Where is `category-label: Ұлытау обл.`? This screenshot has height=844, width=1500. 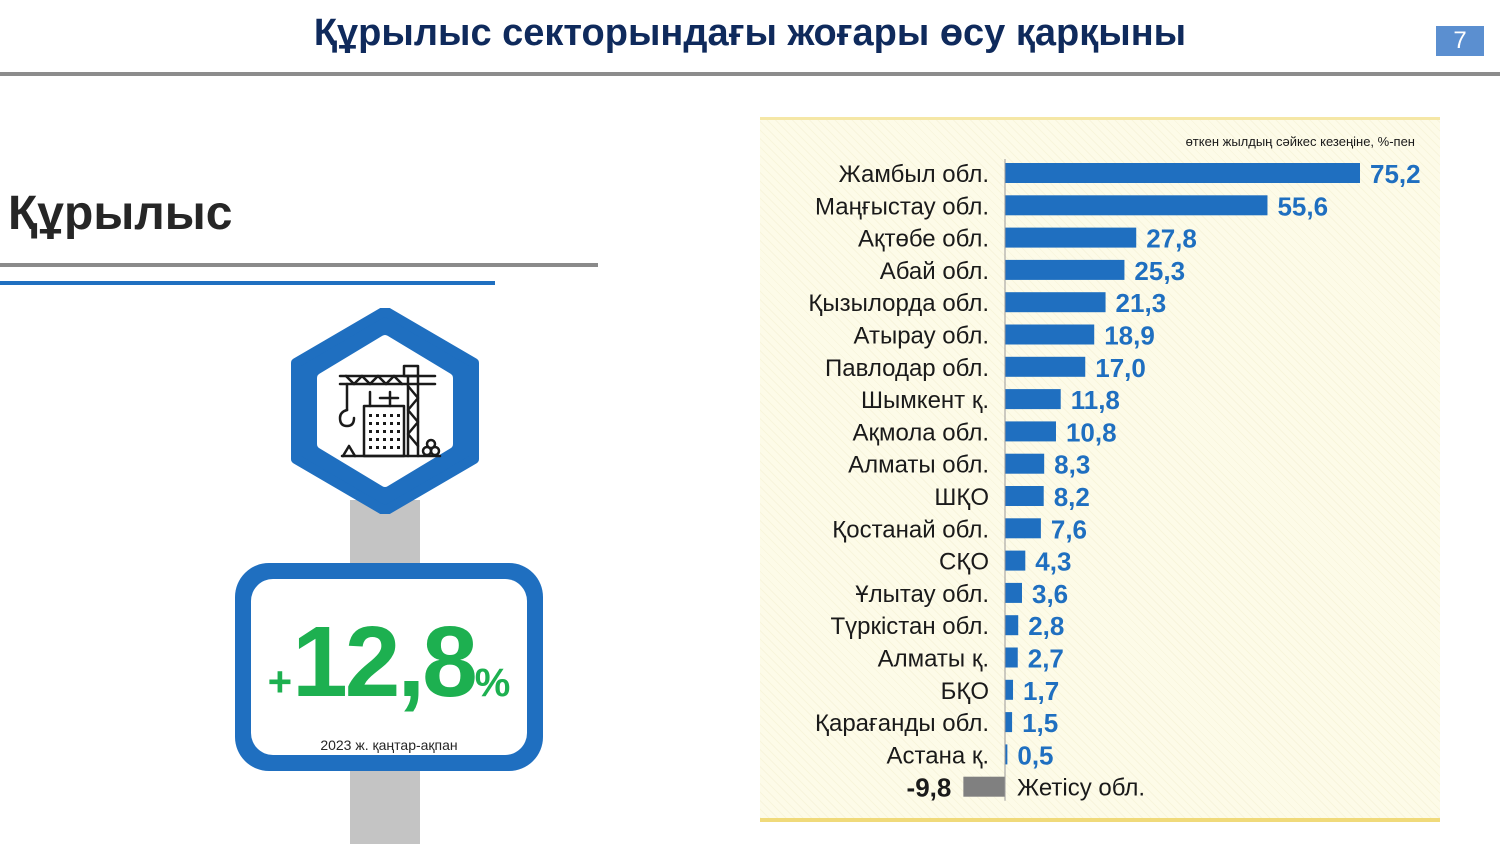 category-label: Ұлытау обл. is located at coordinates (922, 594).